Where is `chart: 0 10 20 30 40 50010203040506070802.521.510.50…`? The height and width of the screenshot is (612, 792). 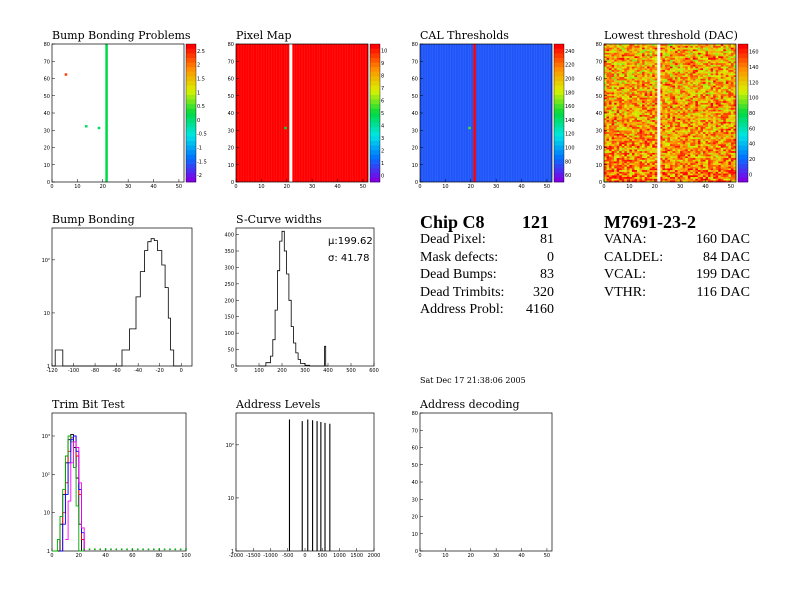
chart: 0 10 20 30 40 50010203040506070802.521.510.50… is located at coordinates (125, 116).